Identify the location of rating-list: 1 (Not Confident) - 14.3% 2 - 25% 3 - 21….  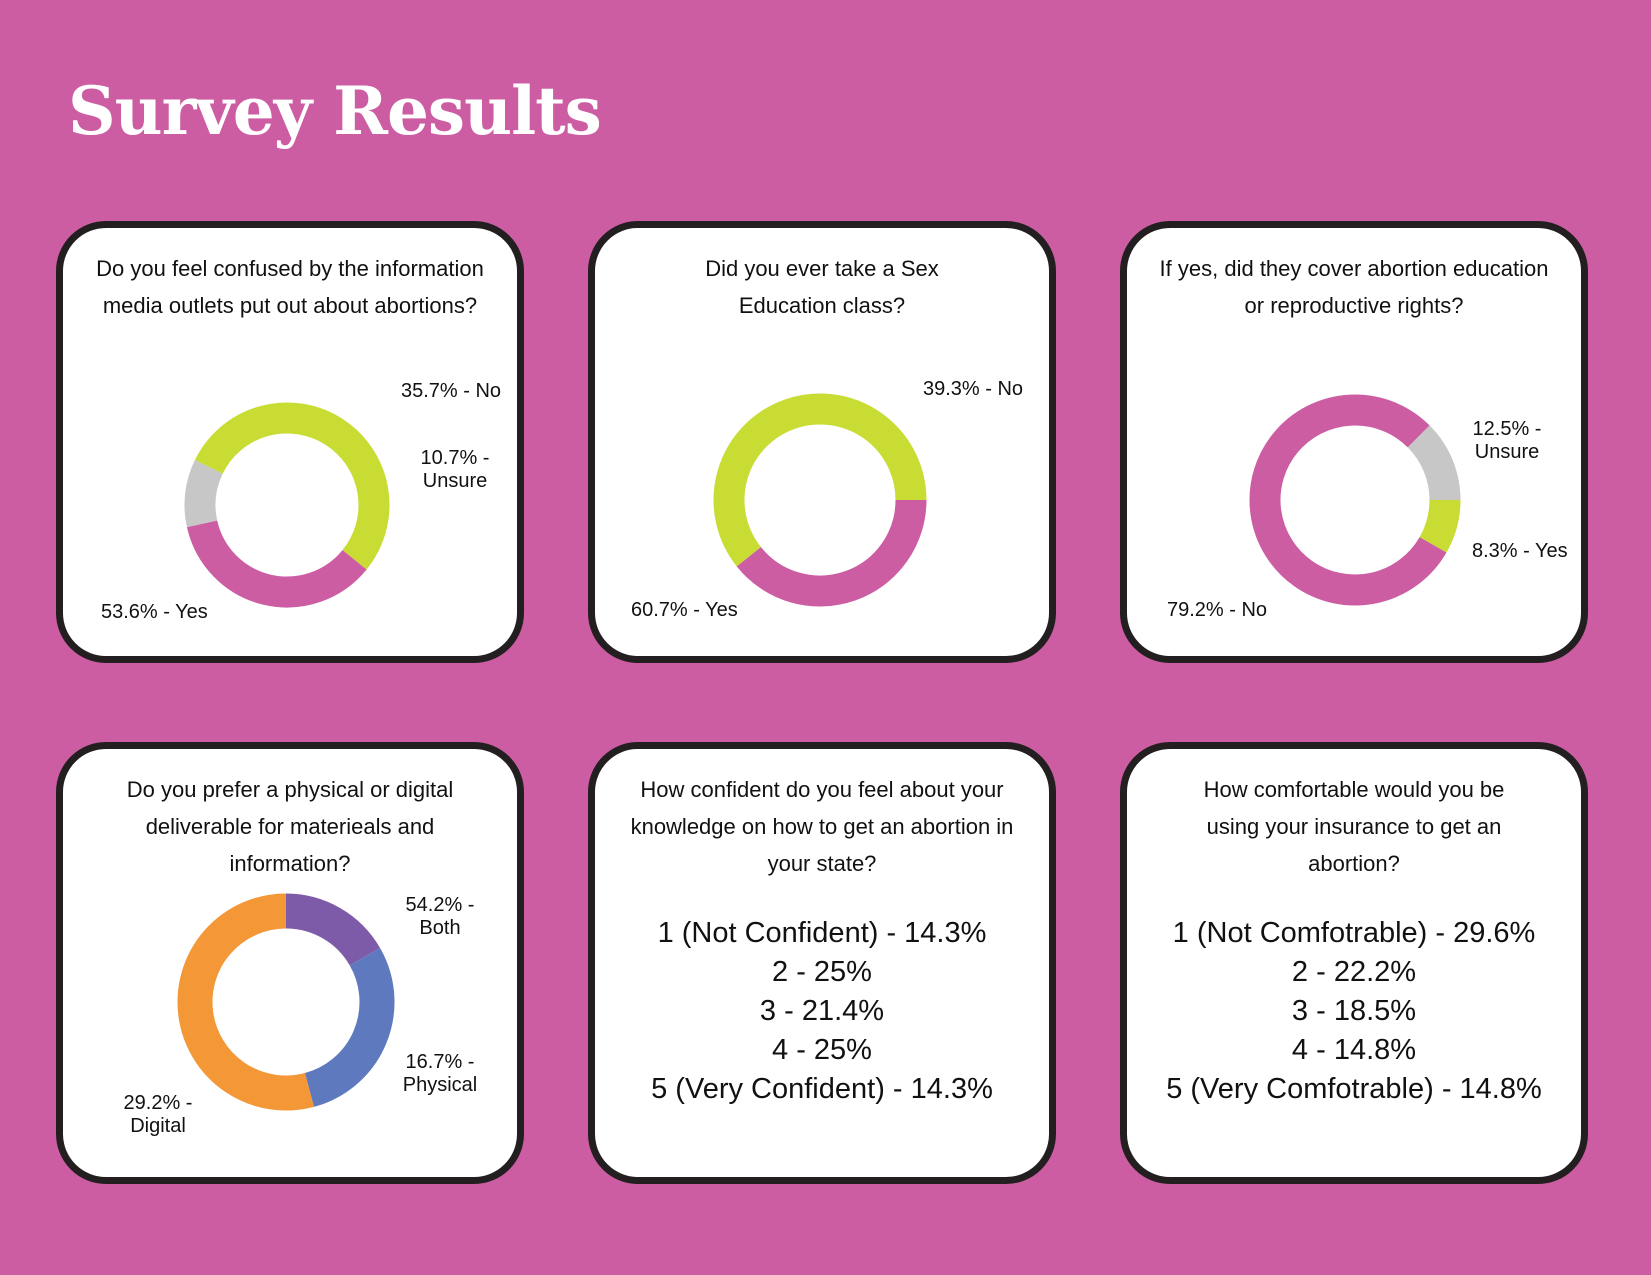
(822, 1011).